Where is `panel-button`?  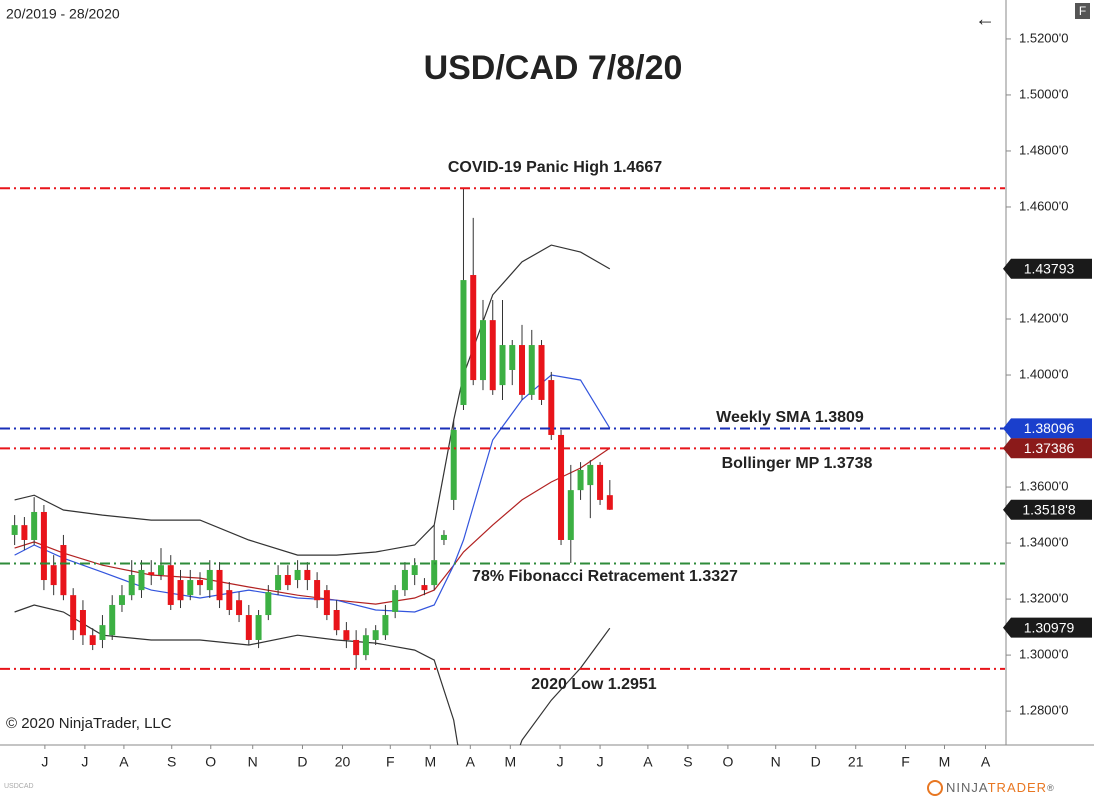 panel-button is located at coordinates (1082, 11).